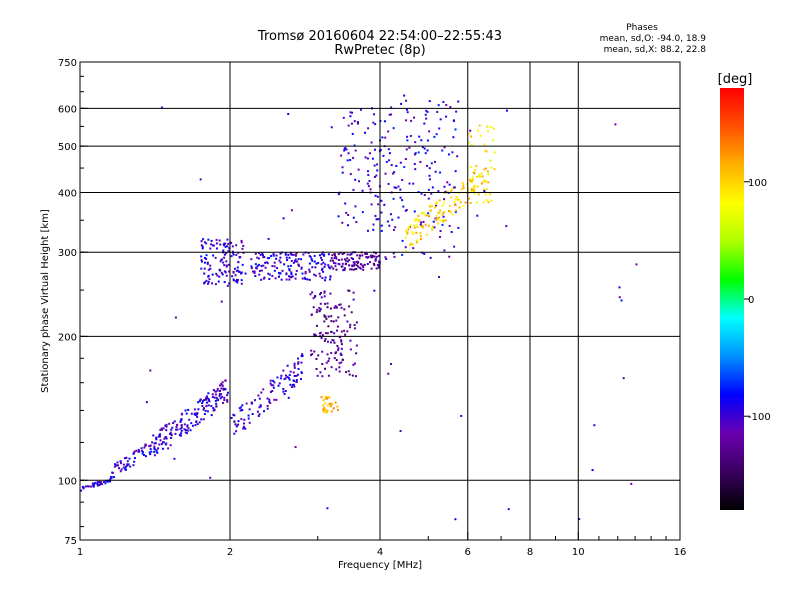  What do you see at coordinates (70, 541) in the screenshot?
I see `y-tick-label: 75` at bounding box center [70, 541].